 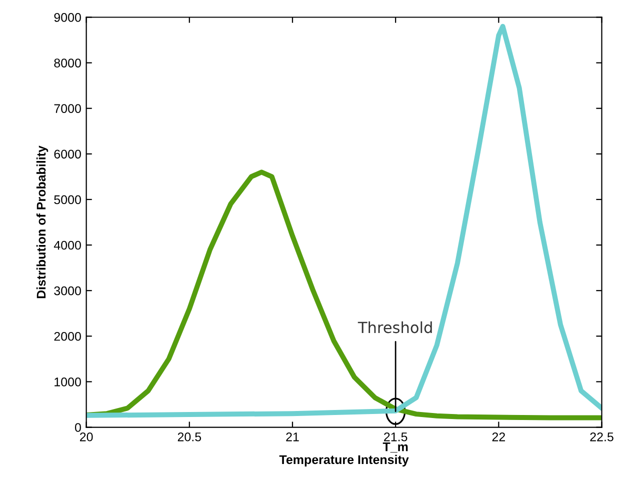 I want to click on x-tick-label: 22.5, so click(x=602, y=437).